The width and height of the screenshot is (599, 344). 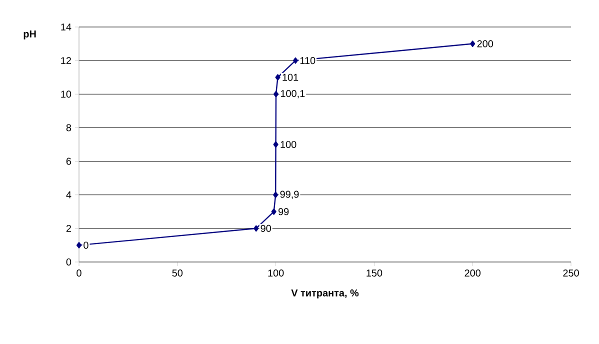 I want to click on x-tick-label: 0, so click(x=79, y=273).